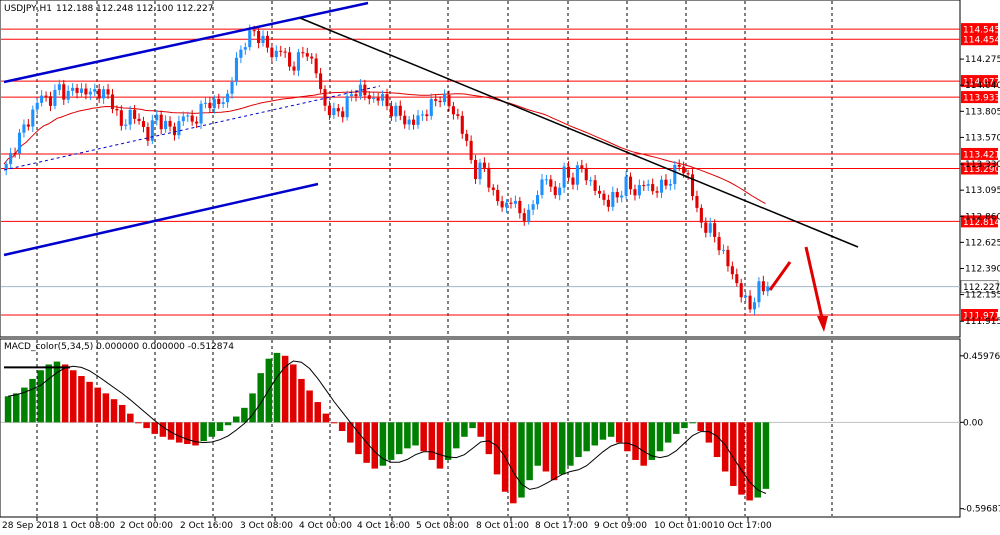  I want to click on arrow-up-line, so click(780, 276).